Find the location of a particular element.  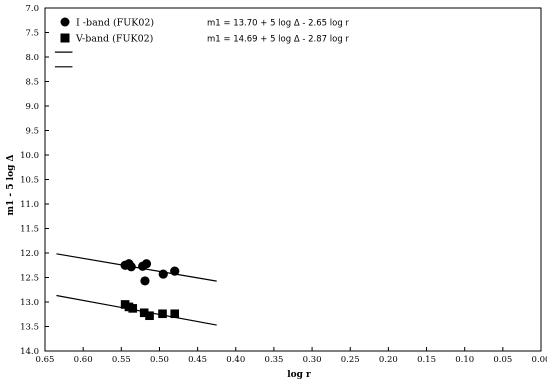

x-tick-label: 0.65 is located at coordinates (45, 360).